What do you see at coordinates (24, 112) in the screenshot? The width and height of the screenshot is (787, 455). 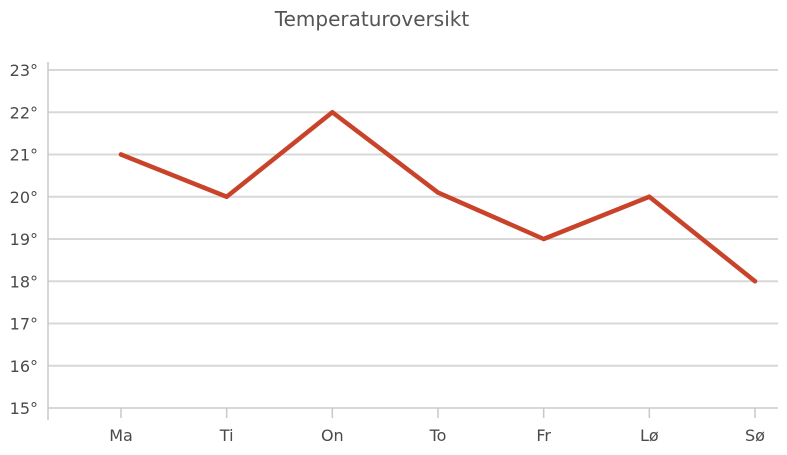 I see `y-tick-label: 22°` at bounding box center [24, 112].